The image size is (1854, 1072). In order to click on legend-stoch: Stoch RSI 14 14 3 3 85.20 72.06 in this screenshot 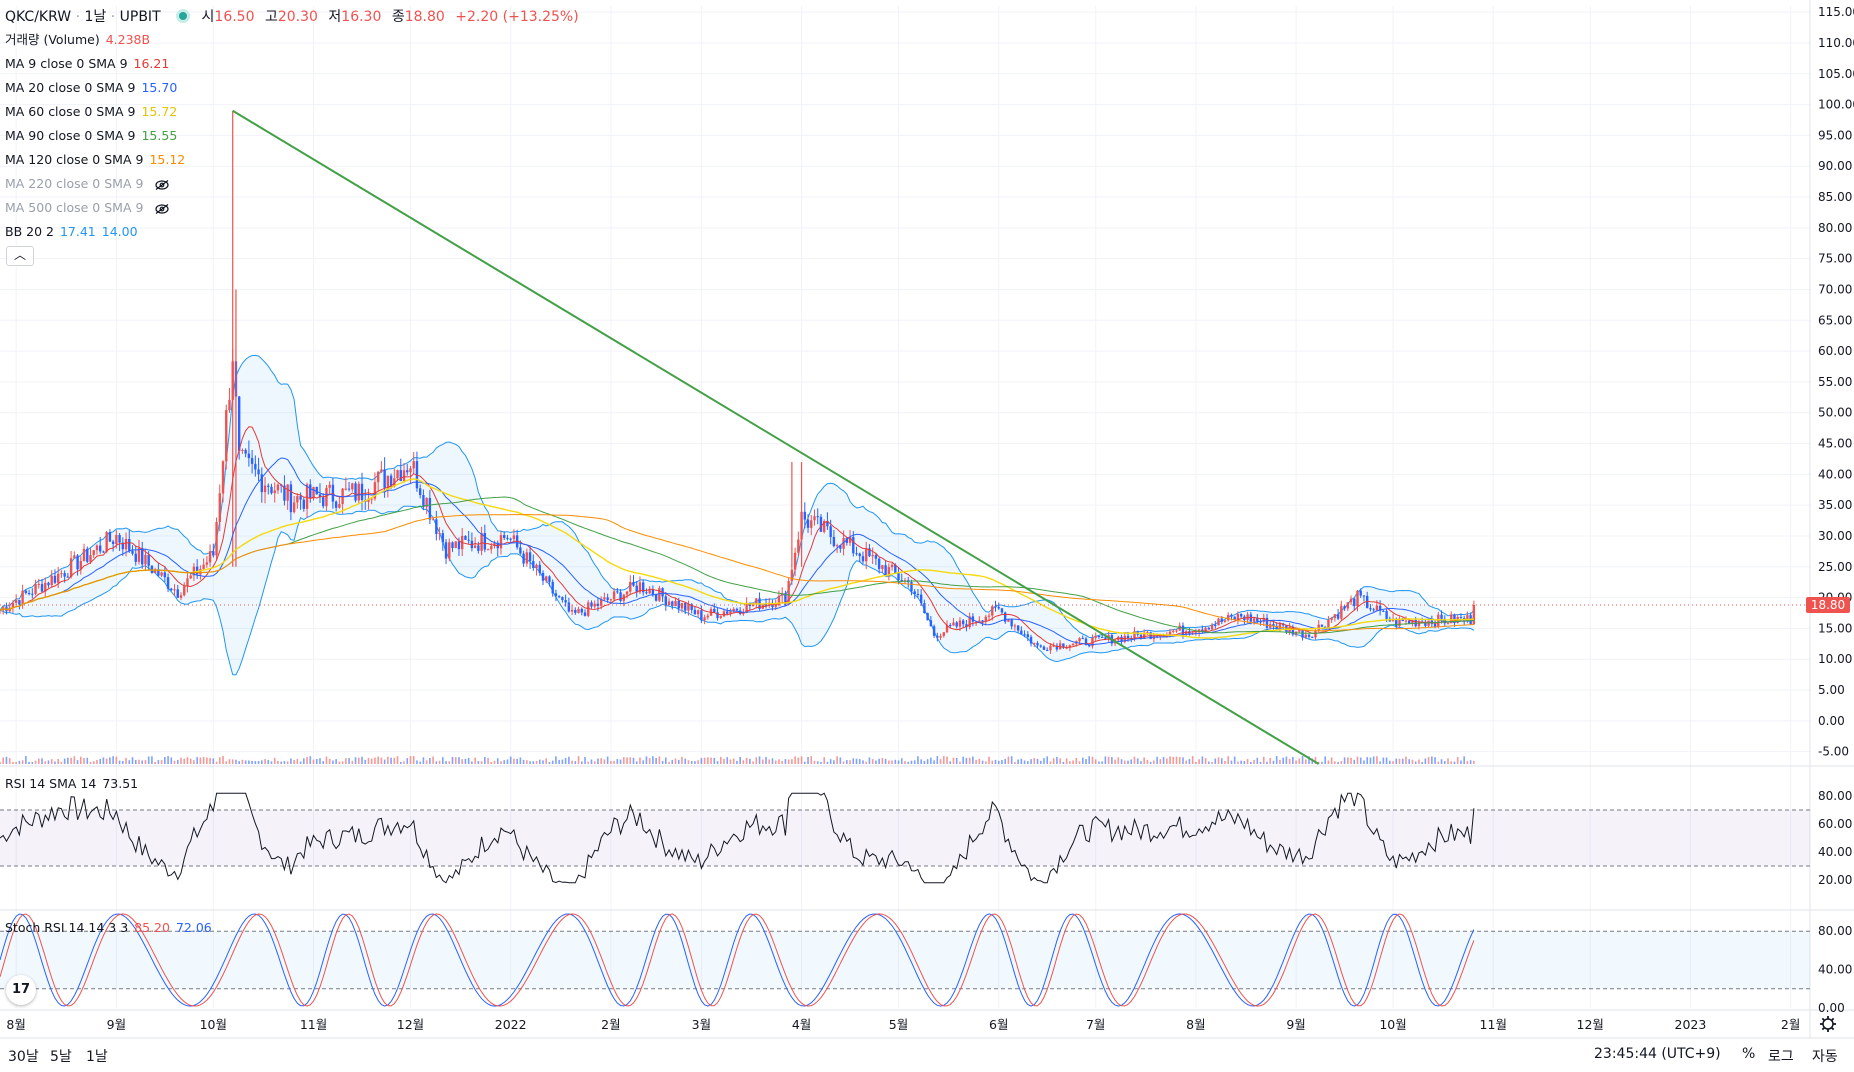, I will do `click(108, 928)`.